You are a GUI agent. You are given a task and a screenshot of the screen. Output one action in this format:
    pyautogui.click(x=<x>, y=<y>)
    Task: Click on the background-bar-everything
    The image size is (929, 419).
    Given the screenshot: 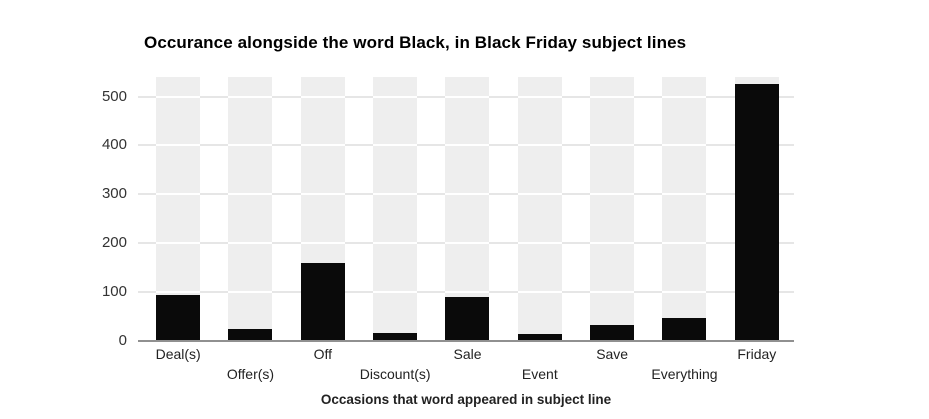 What is the action you would take?
    pyautogui.click(x=684, y=209)
    